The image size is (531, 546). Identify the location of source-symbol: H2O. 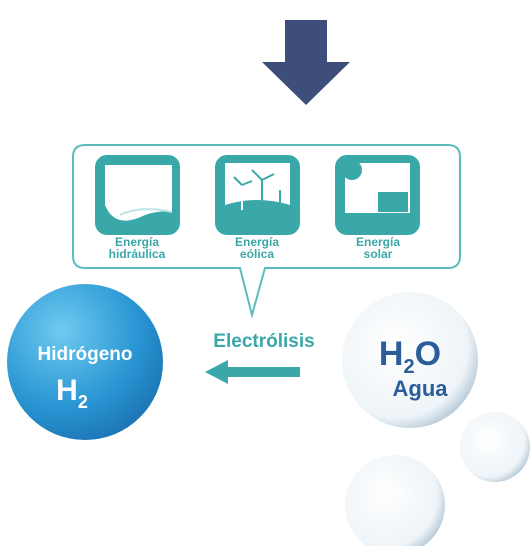
(410, 356).